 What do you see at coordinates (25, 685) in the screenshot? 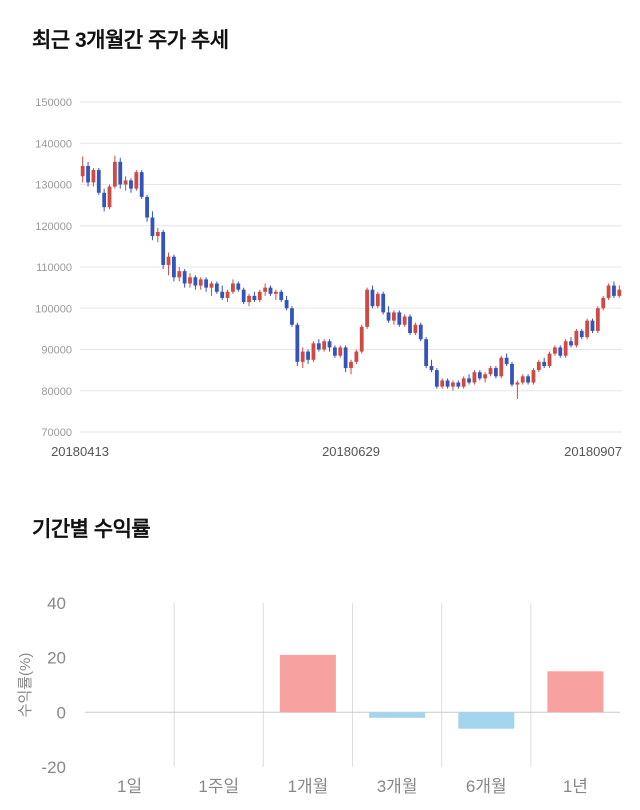
I see `svg-text: 수익률(%)` at bounding box center [25, 685].